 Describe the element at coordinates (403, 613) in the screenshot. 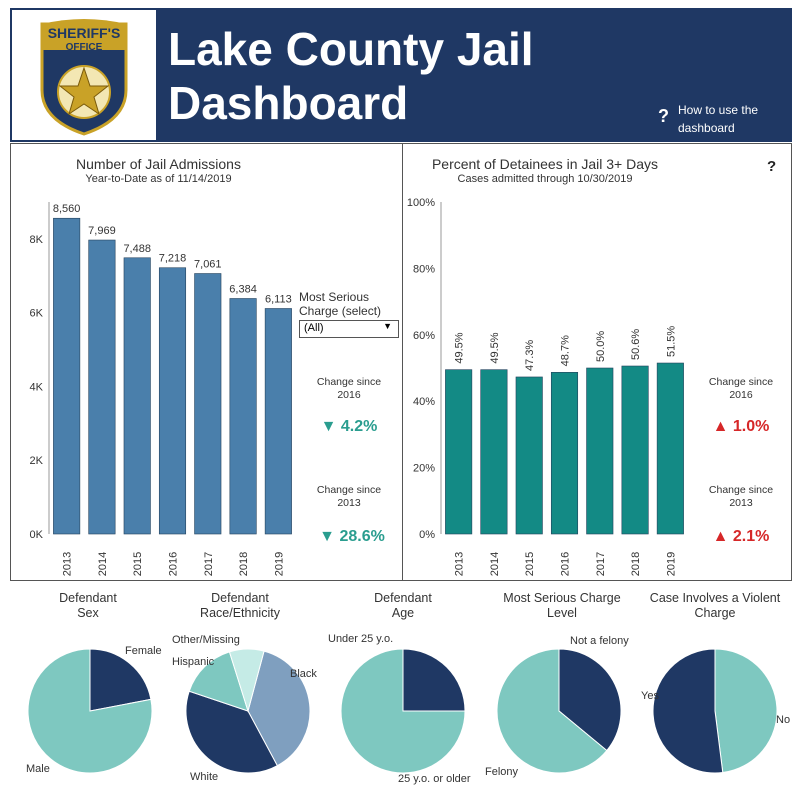

I see `pie-age-title-line2: Age` at that location.